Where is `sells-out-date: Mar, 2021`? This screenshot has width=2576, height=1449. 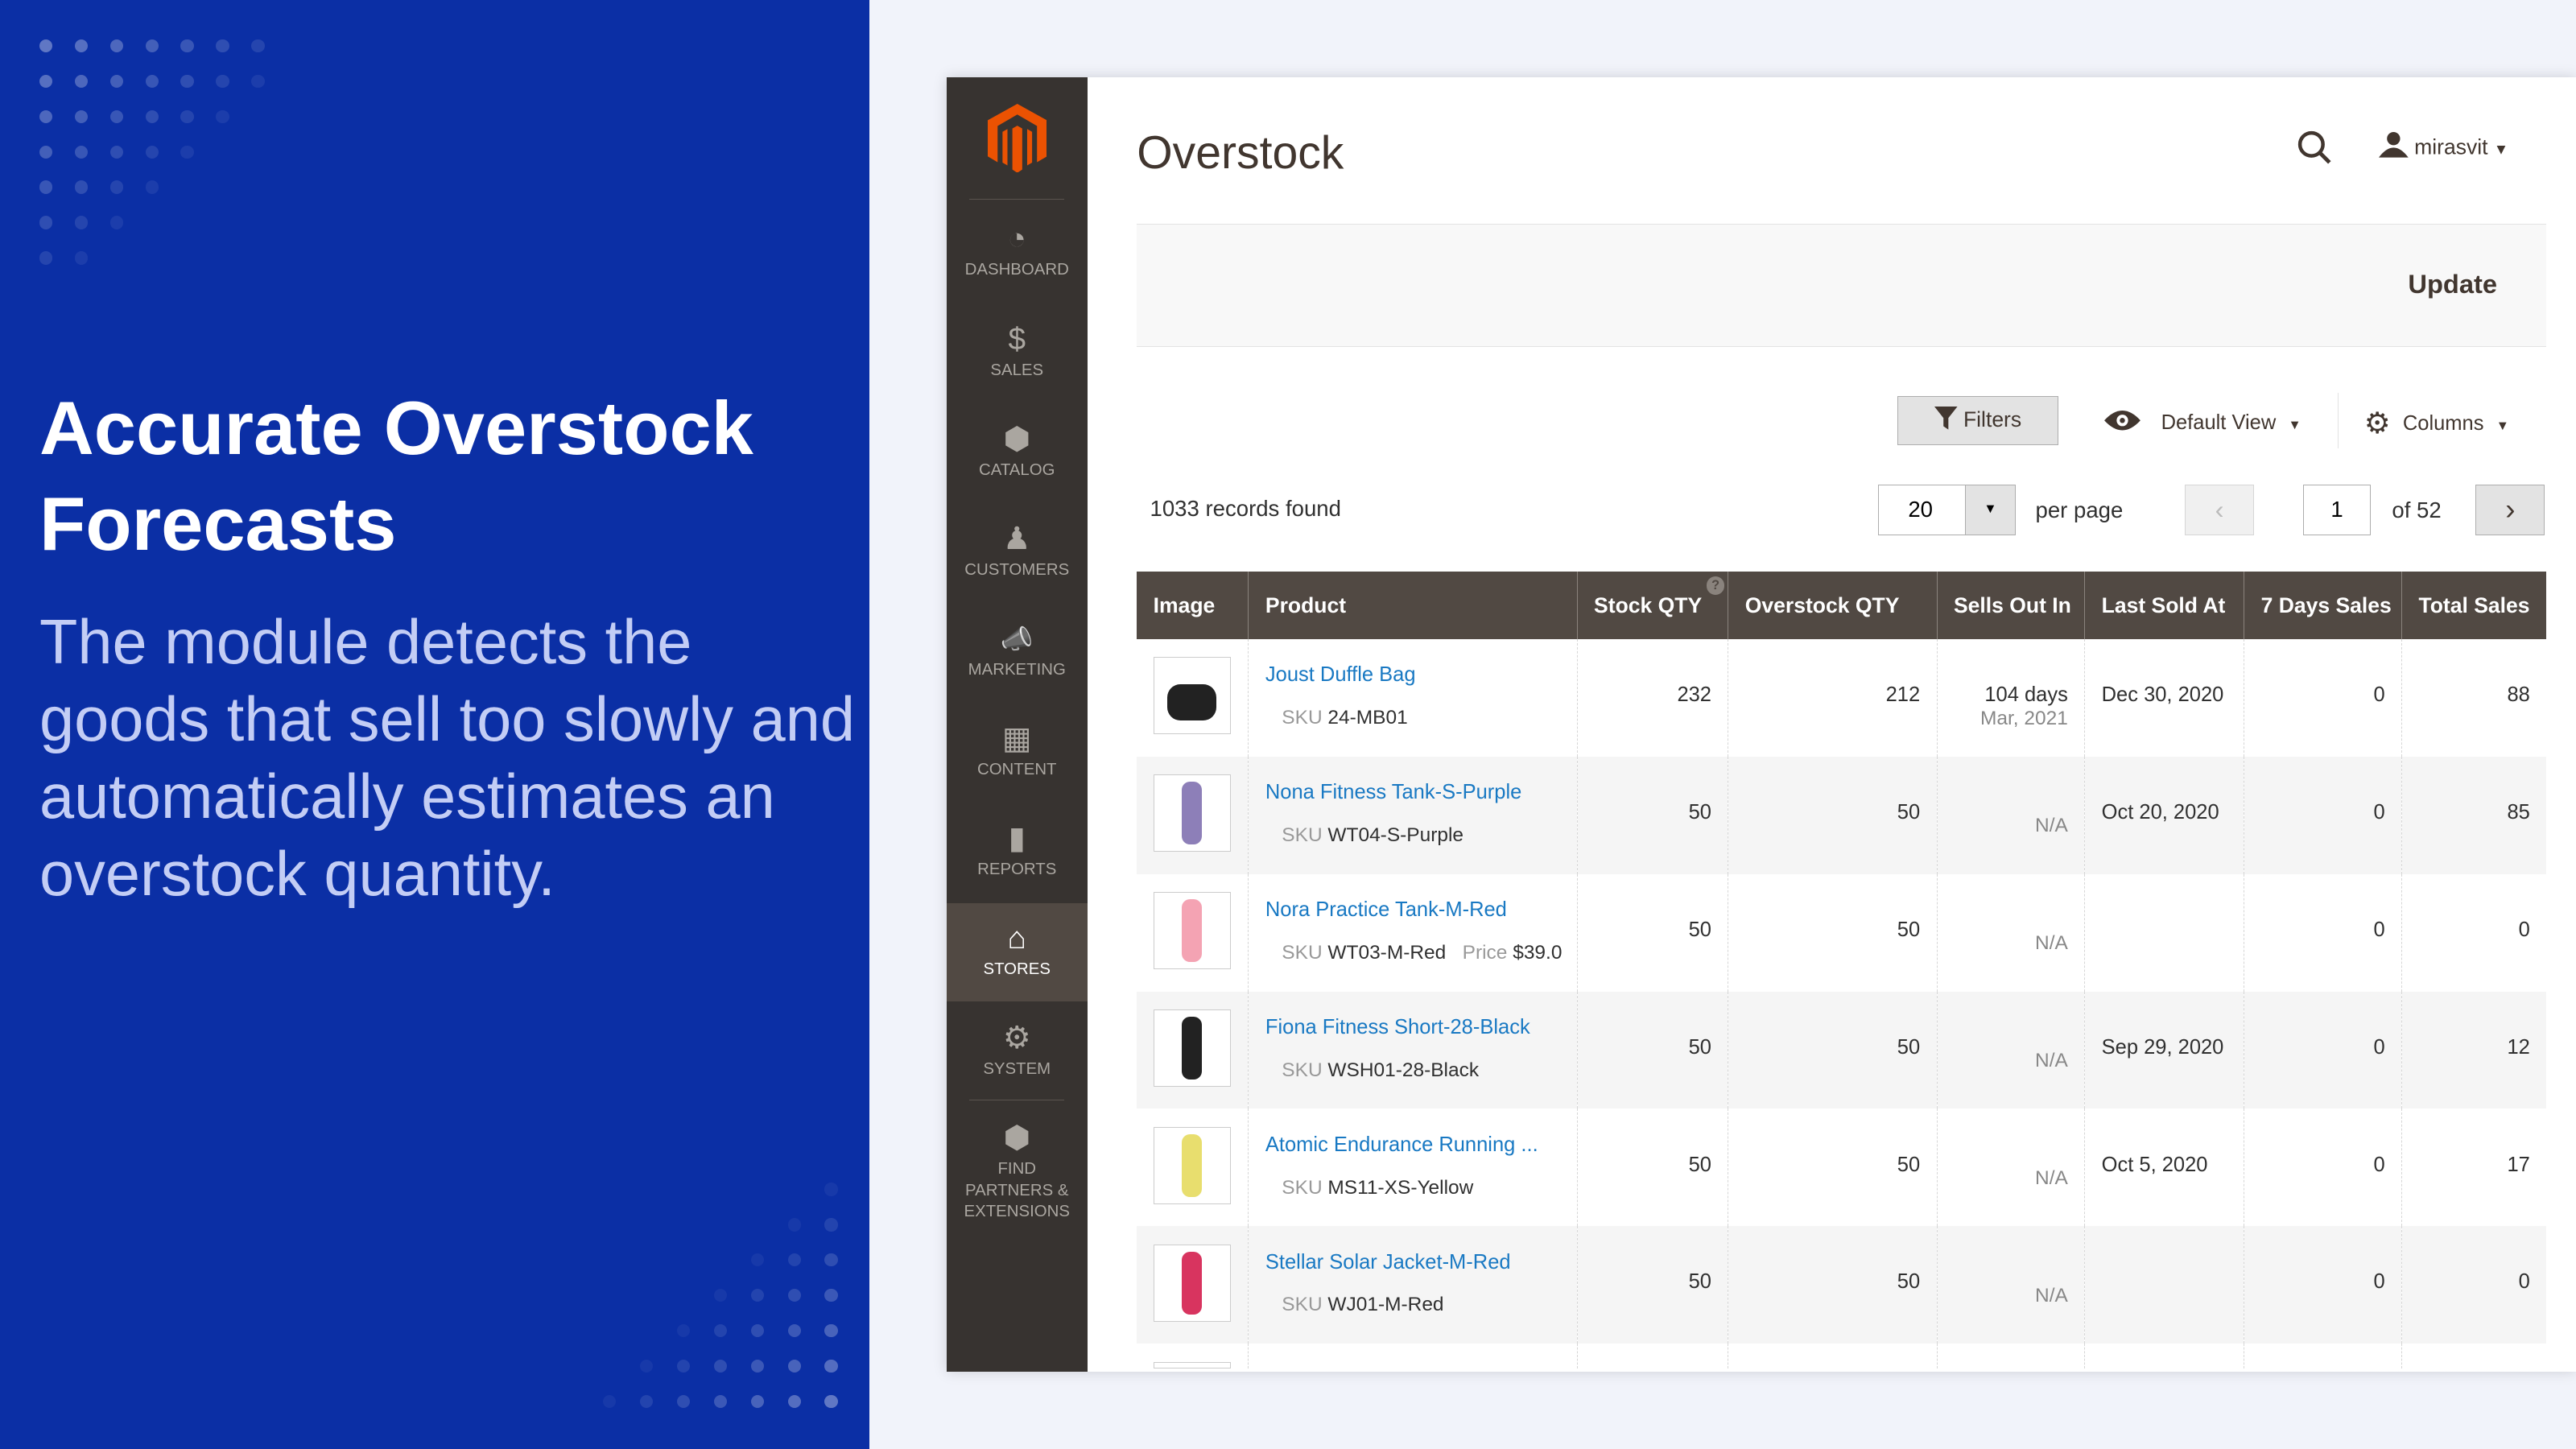
sells-out-date: Mar, 2021 is located at coordinates (2024, 718).